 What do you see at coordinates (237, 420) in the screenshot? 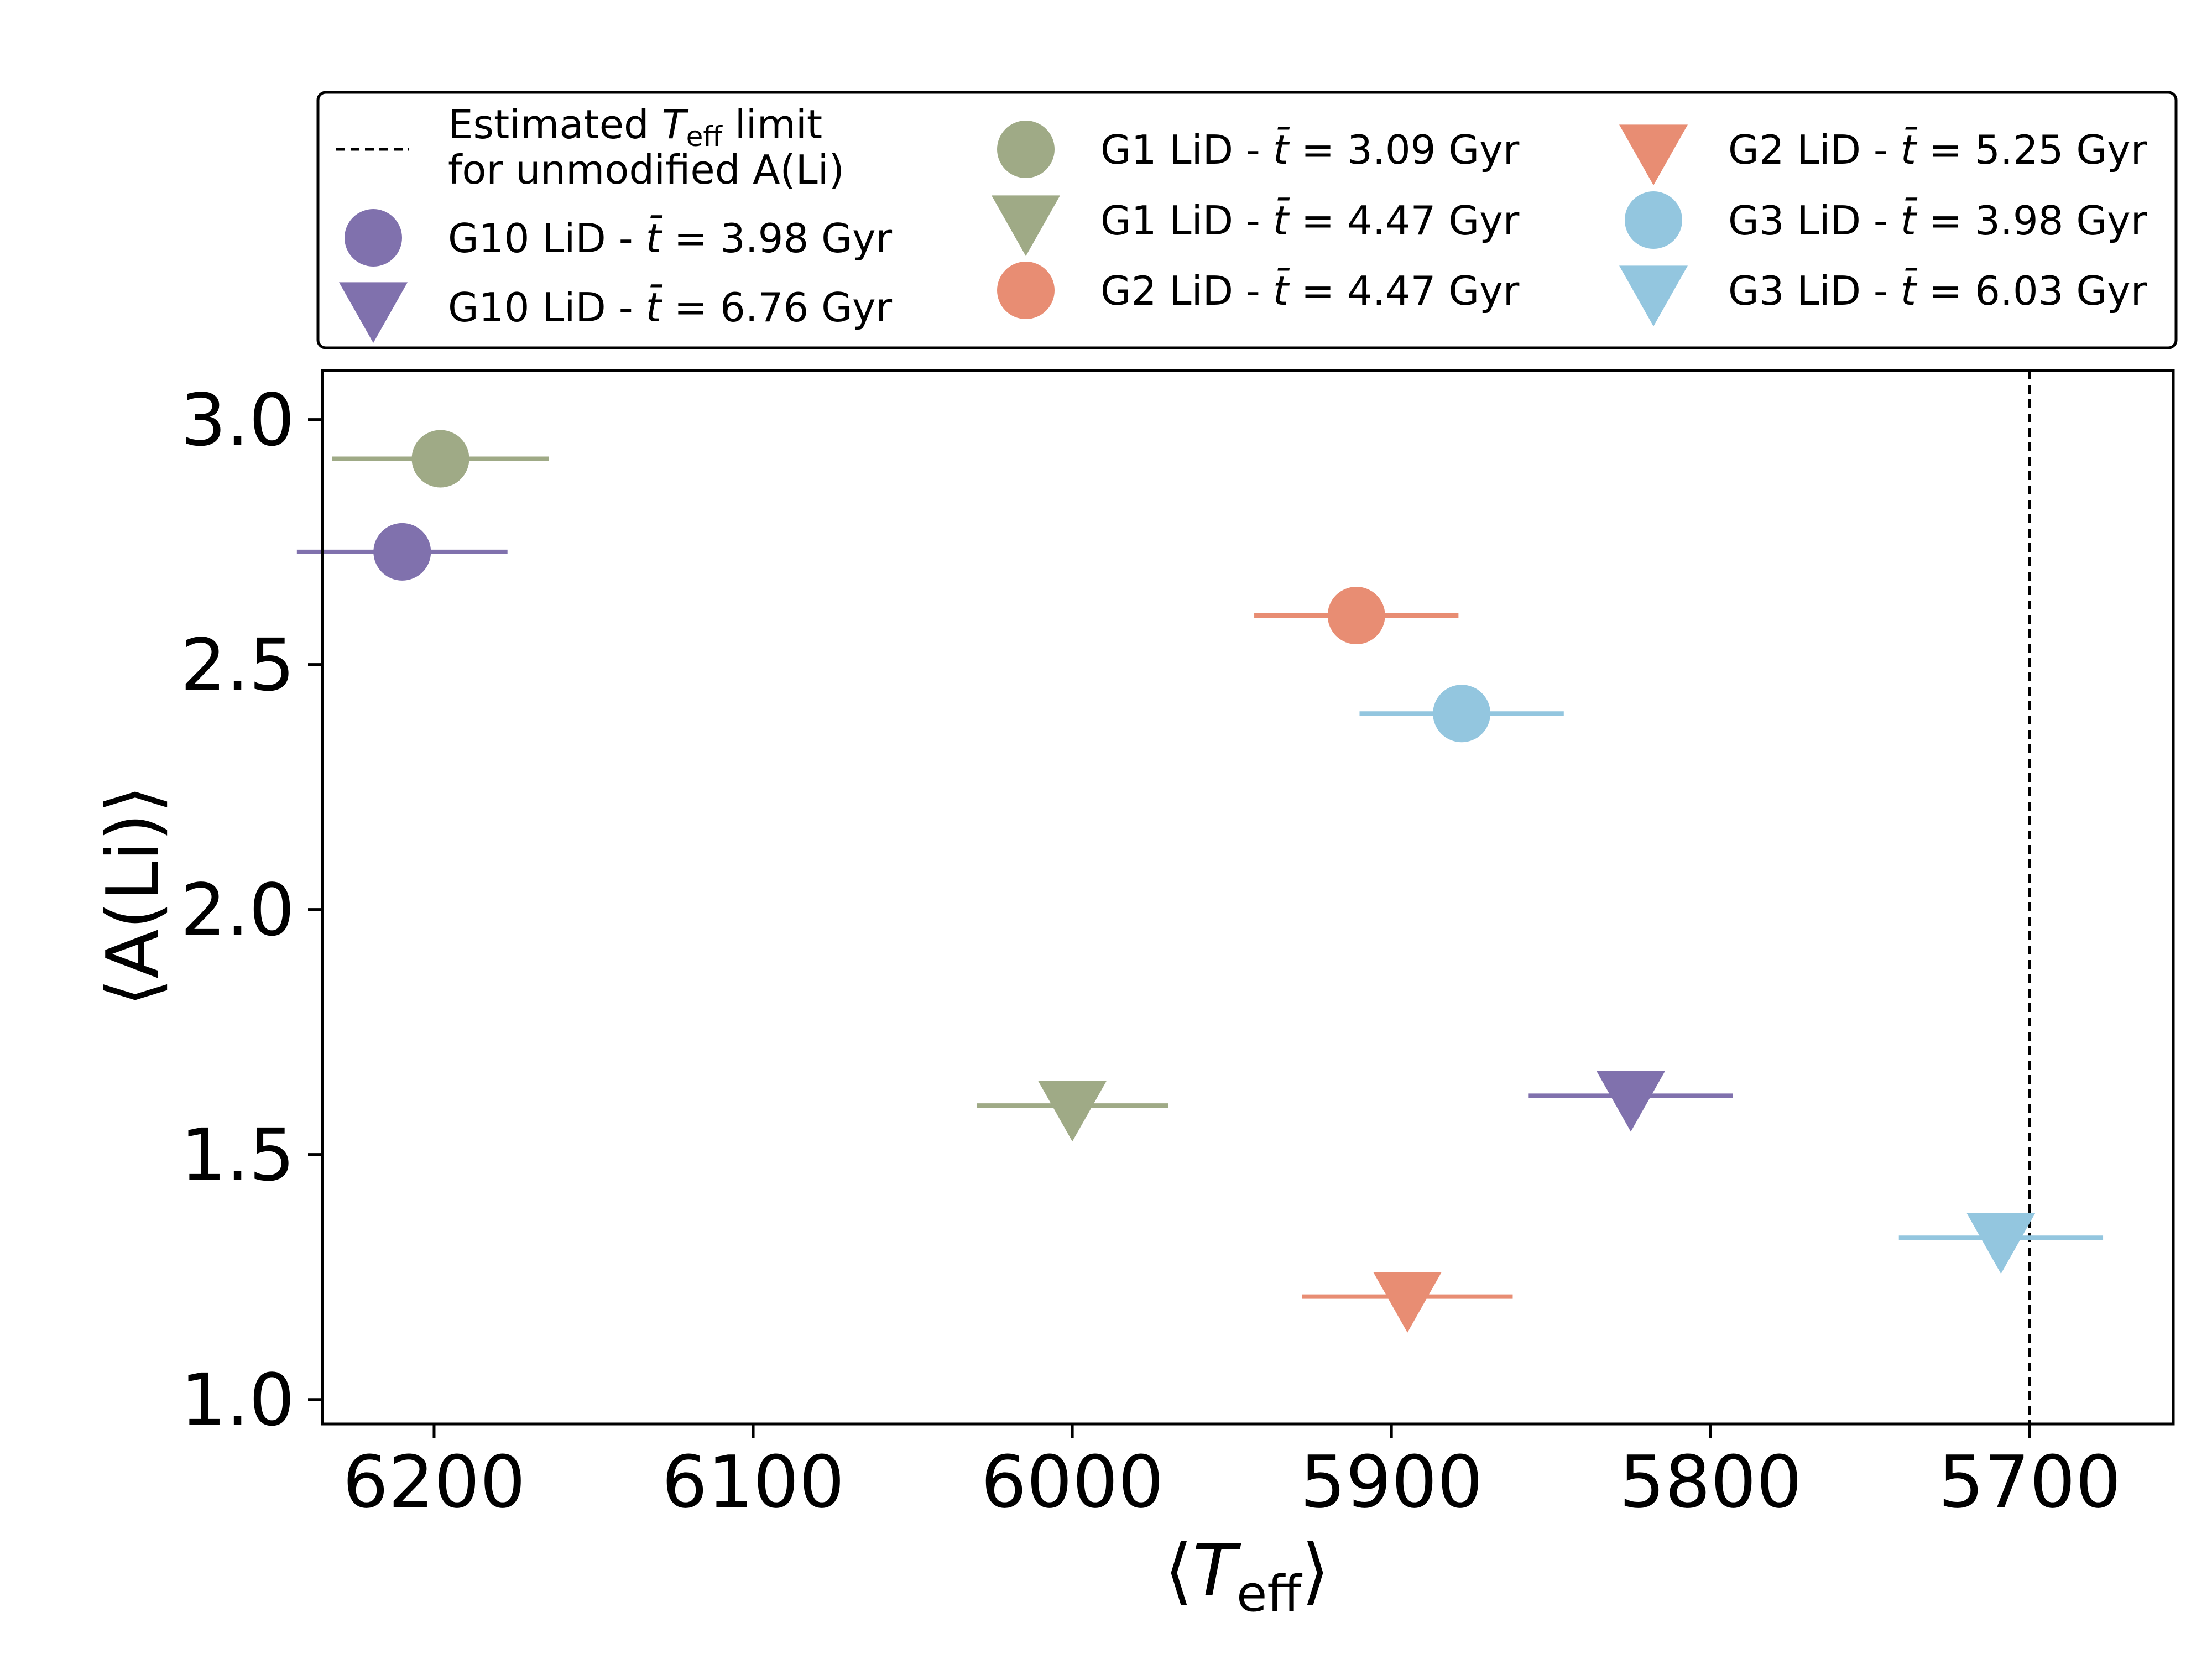
I see `y-tick-label: 3.0` at bounding box center [237, 420].